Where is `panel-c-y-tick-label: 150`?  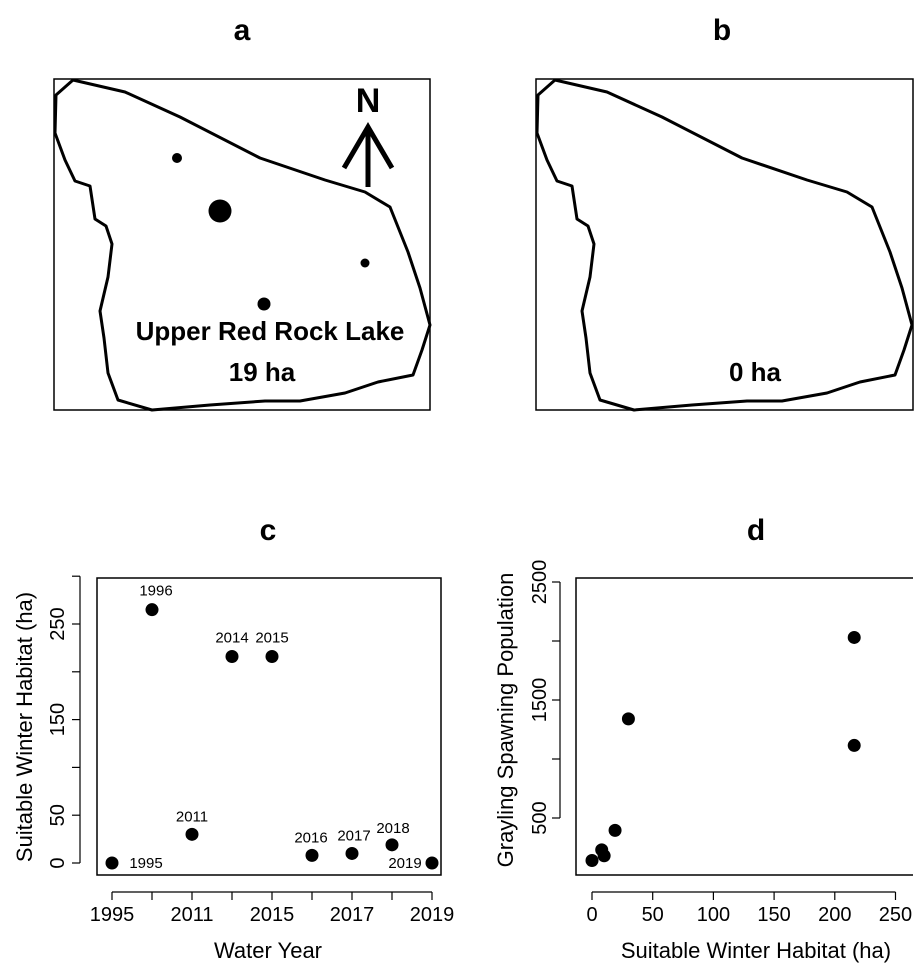 panel-c-y-tick-label: 150 is located at coordinates (58, 719).